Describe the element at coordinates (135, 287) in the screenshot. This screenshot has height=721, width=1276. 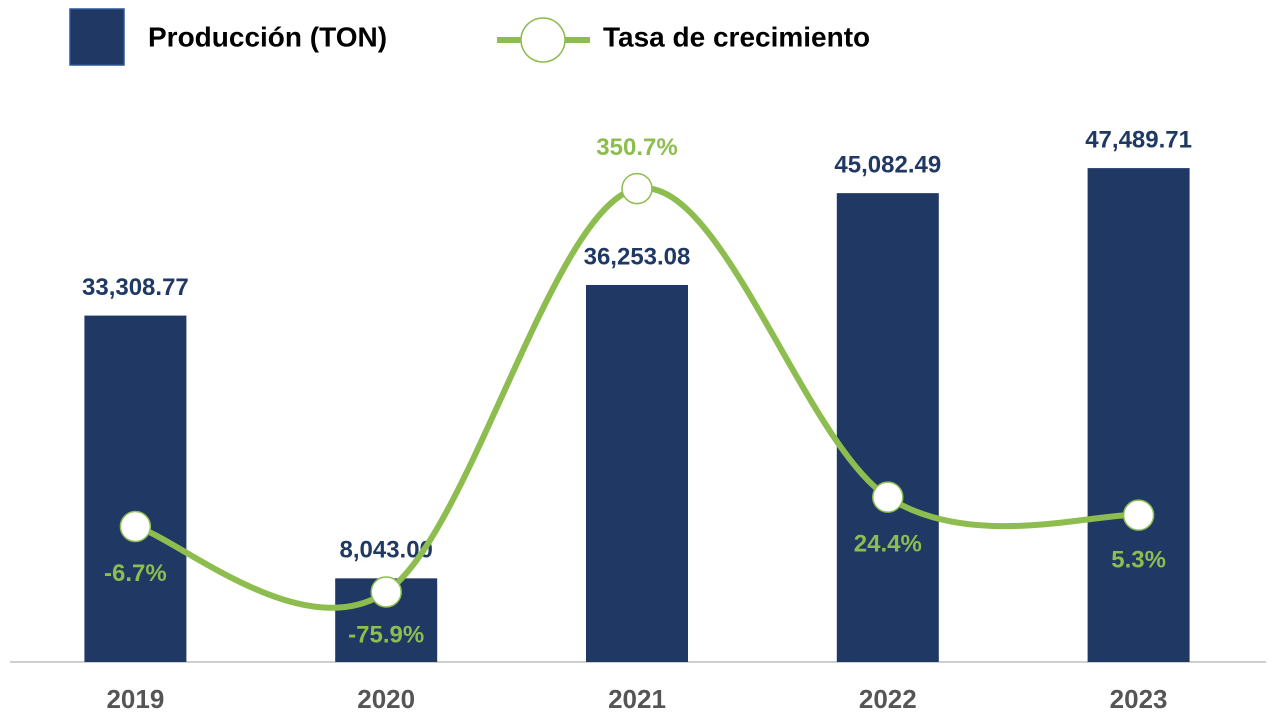
I see `bar-value-label: 33,308.77` at that location.